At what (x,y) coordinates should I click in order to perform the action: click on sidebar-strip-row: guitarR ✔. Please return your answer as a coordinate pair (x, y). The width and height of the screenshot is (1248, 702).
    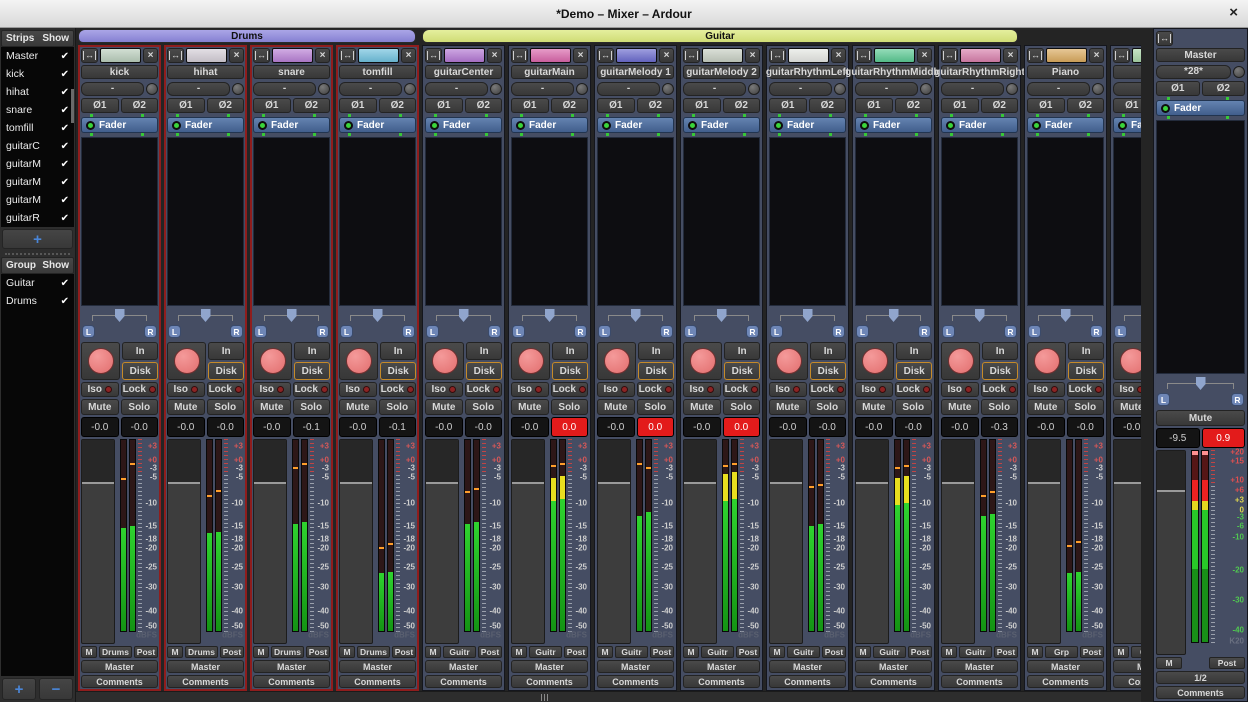
    Looking at the image, I should click on (37, 218).